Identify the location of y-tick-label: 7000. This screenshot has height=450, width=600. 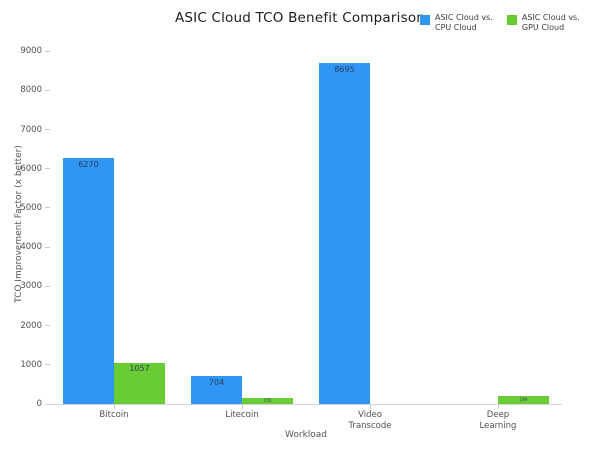
(31, 129).